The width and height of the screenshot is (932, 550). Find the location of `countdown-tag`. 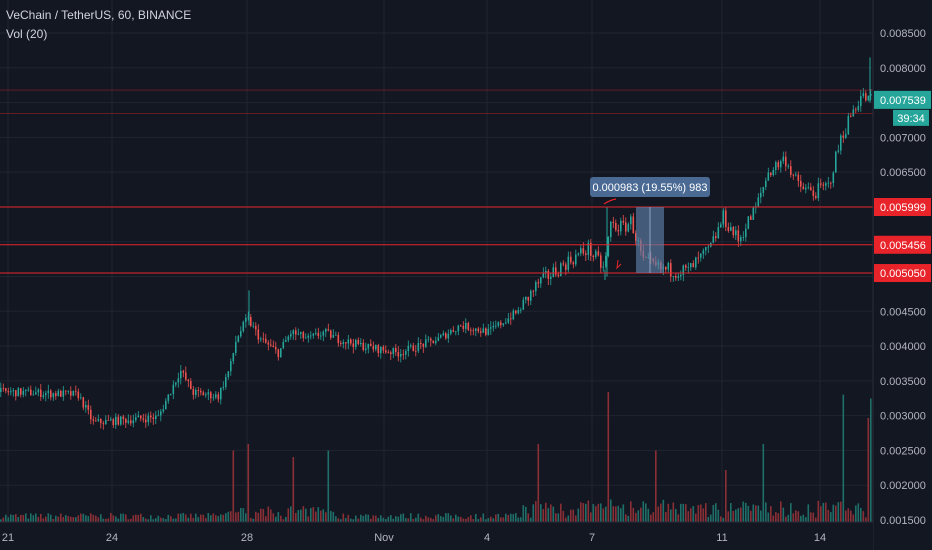

countdown-tag is located at coordinates (911, 117).